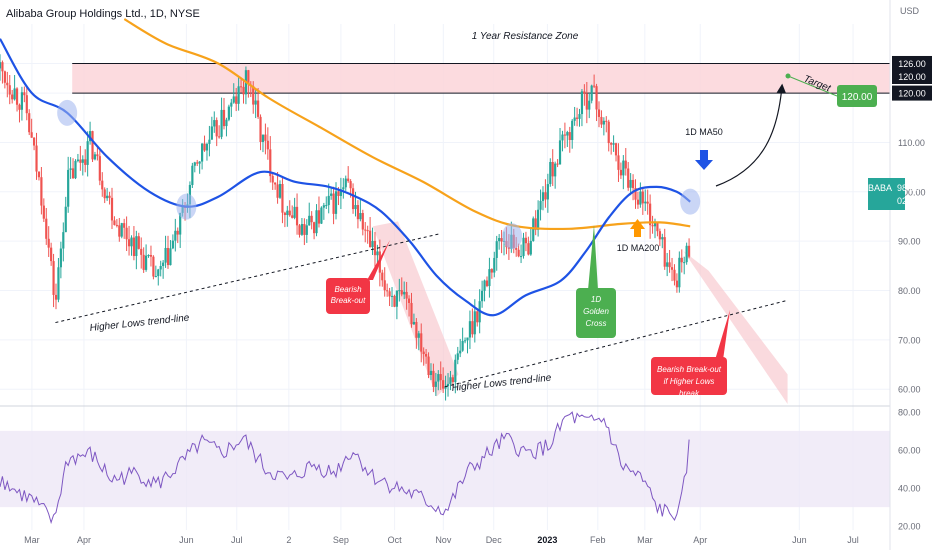 This screenshot has height=555, width=932. What do you see at coordinates (481, 78) in the screenshot?
I see `resistance-zone-layer` at bounding box center [481, 78].